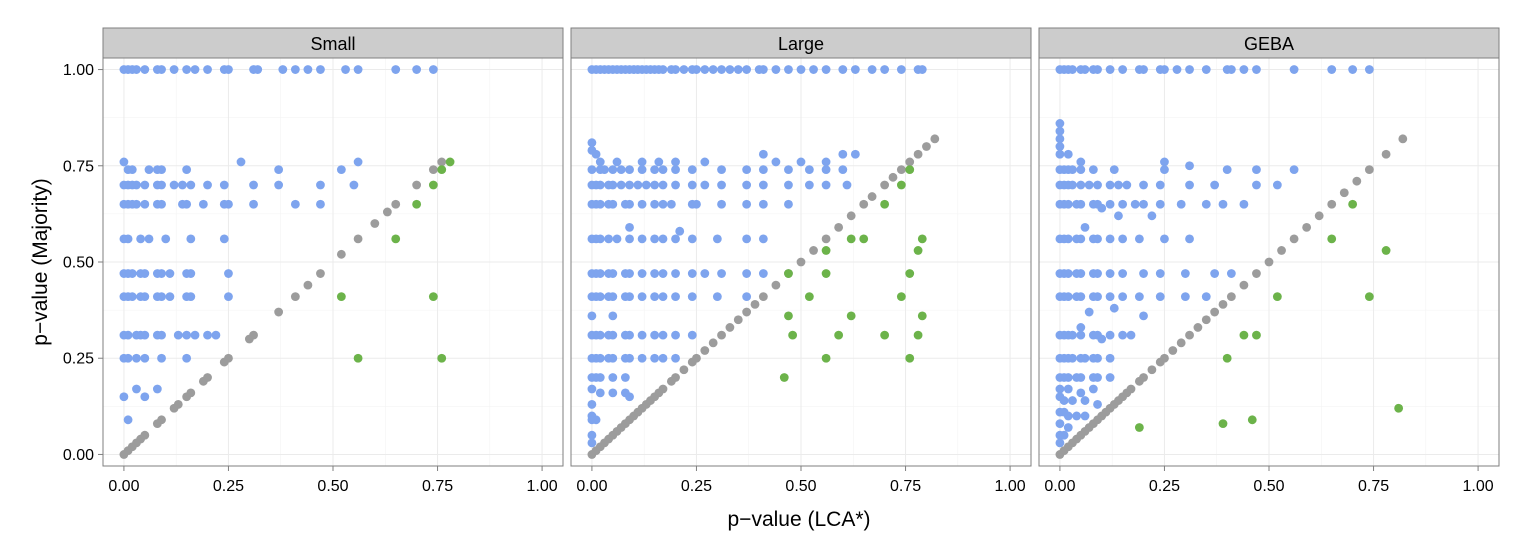  Describe the element at coordinates (1478, 486) in the screenshot. I see `x-tick-label: 1.00` at that location.